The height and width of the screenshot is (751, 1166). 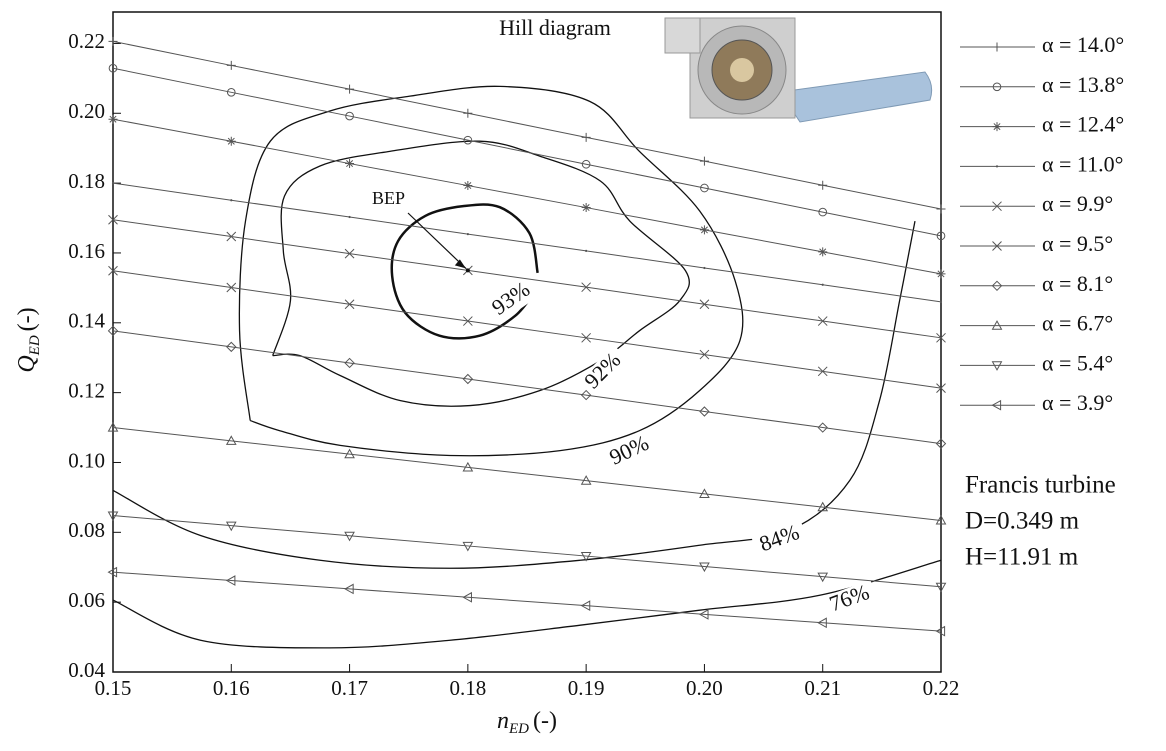 I want to click on y-label-sub: ED, so click(x=35, y=345).